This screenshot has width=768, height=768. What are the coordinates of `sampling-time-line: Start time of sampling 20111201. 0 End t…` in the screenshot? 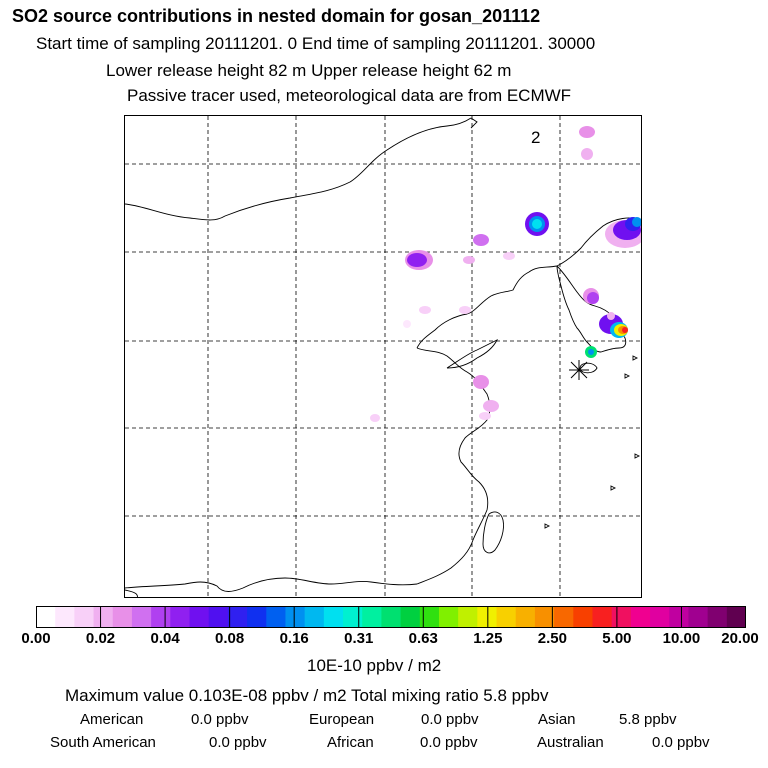 It's located at (316, 43).